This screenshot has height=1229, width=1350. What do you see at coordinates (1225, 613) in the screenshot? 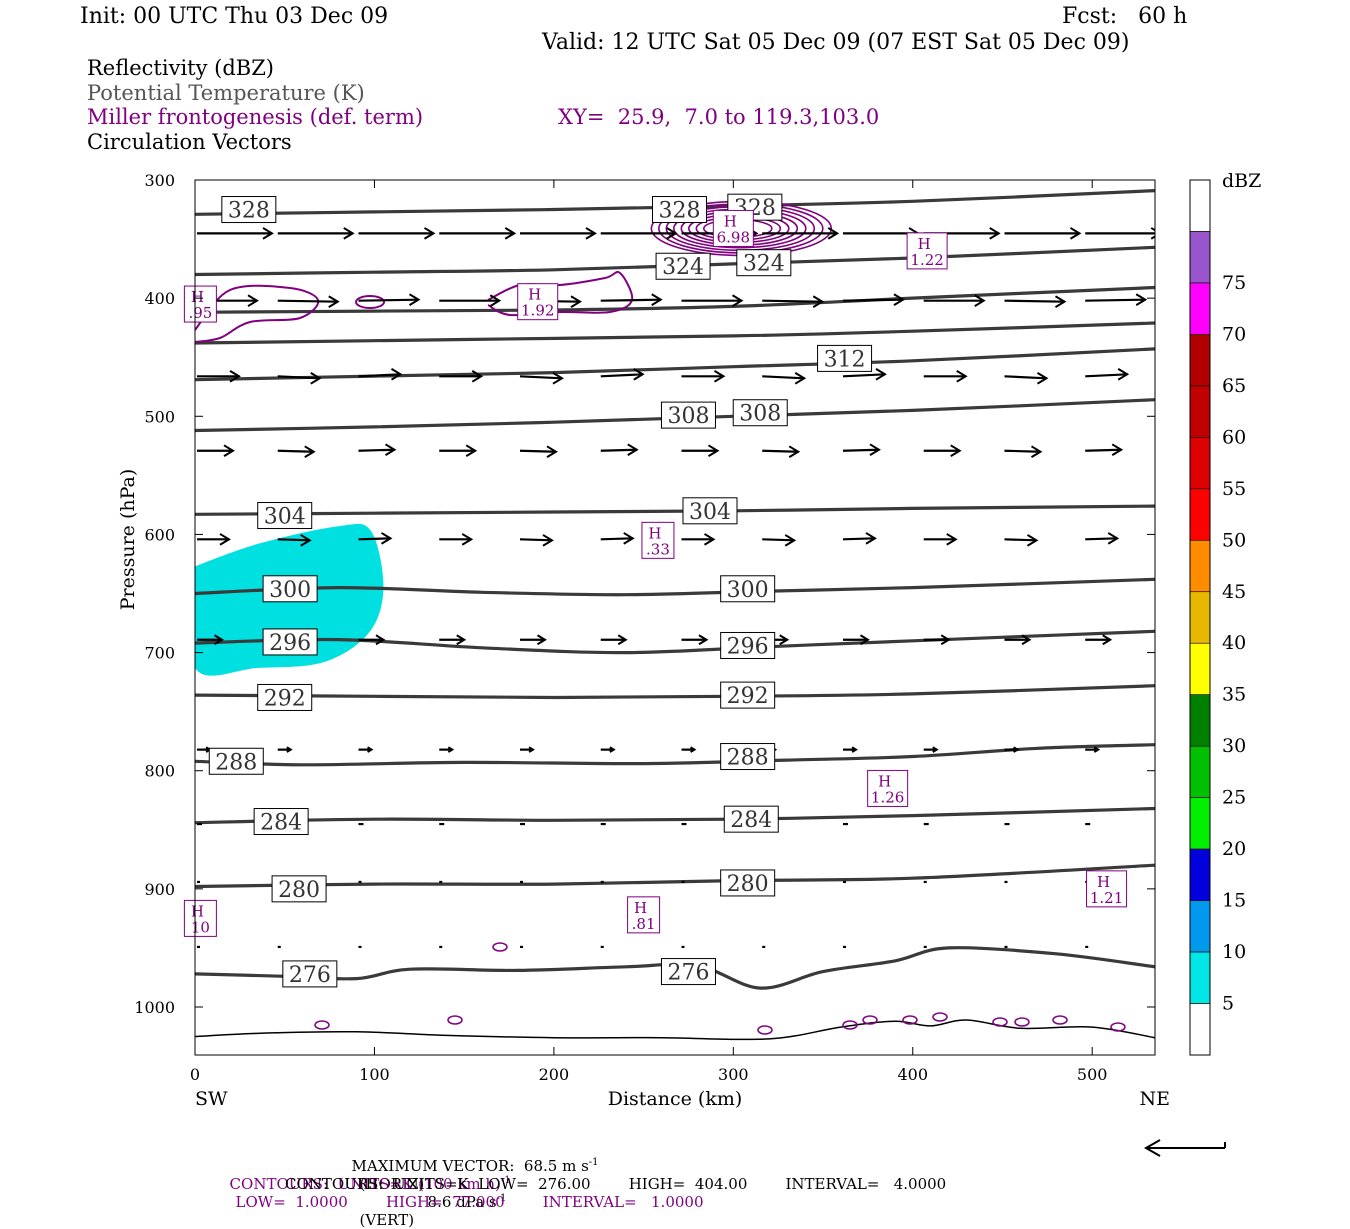
I see `dbz-colorbar: dBZ 5 10 15 20 25 30 35 40 45 50 55 60 65 70 75` at bounding box center [1225, 613].